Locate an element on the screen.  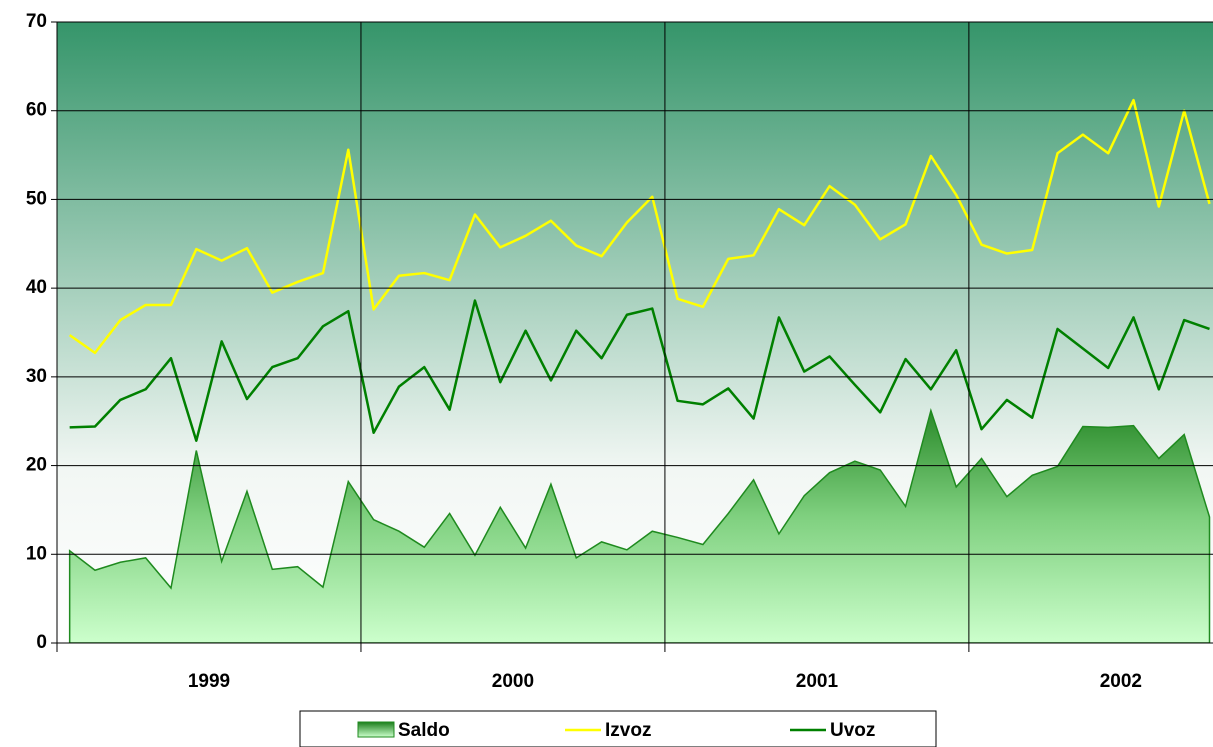
y-tick-label: 70 is located at coordinates (36, 21).